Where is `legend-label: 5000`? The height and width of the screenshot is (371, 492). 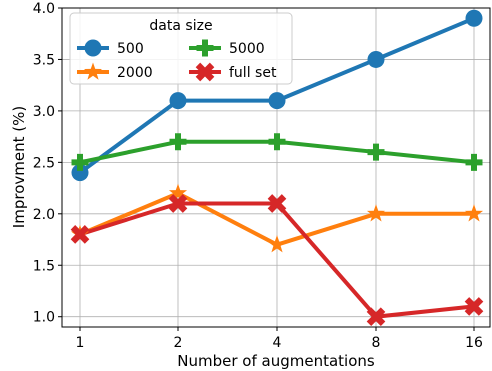 legend-label: 5000 is located at coordinates (247, 49).